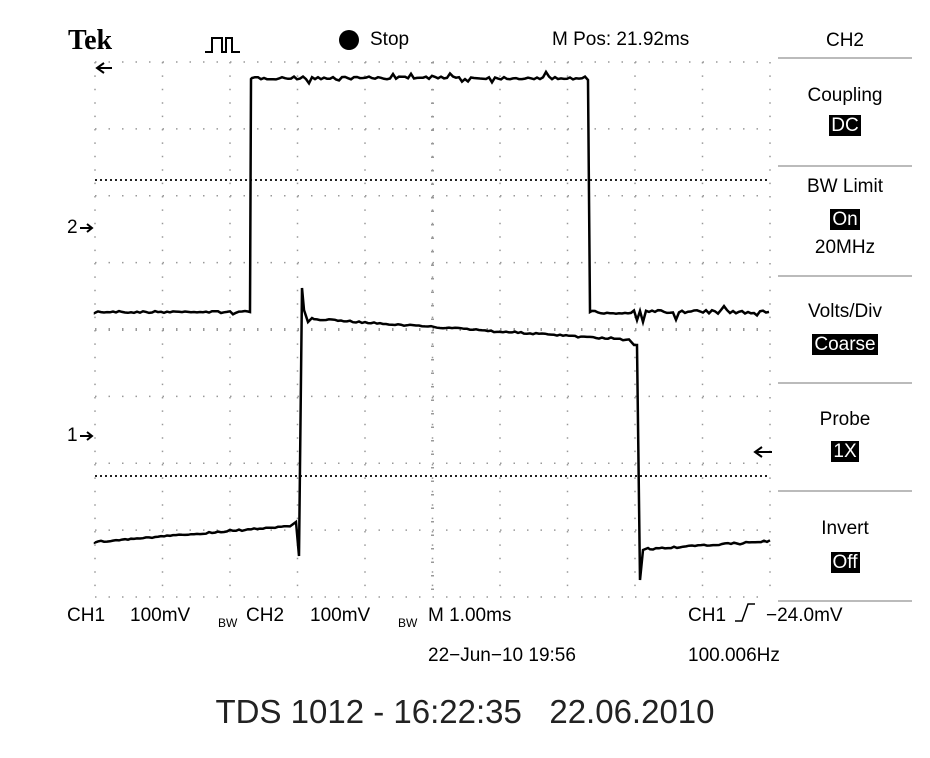 The height and width of the screenshot is (758, 930). I want to click on menu-value-text: Off, so click(845, 562).